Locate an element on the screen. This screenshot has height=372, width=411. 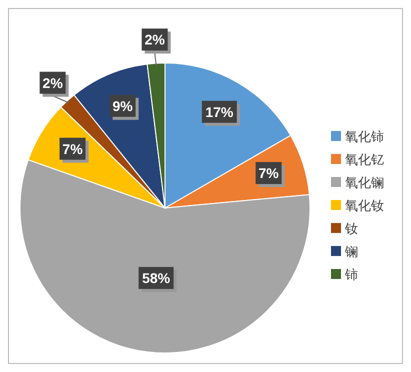
legend-label: 镧 is located at coordinates (351, 252).